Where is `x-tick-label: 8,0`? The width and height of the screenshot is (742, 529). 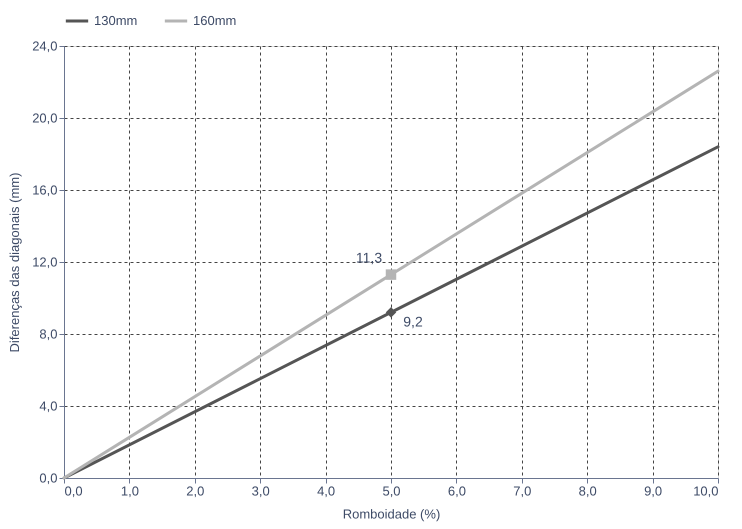 x-tick-label: 8,0 is located at coordinates (587, 491).